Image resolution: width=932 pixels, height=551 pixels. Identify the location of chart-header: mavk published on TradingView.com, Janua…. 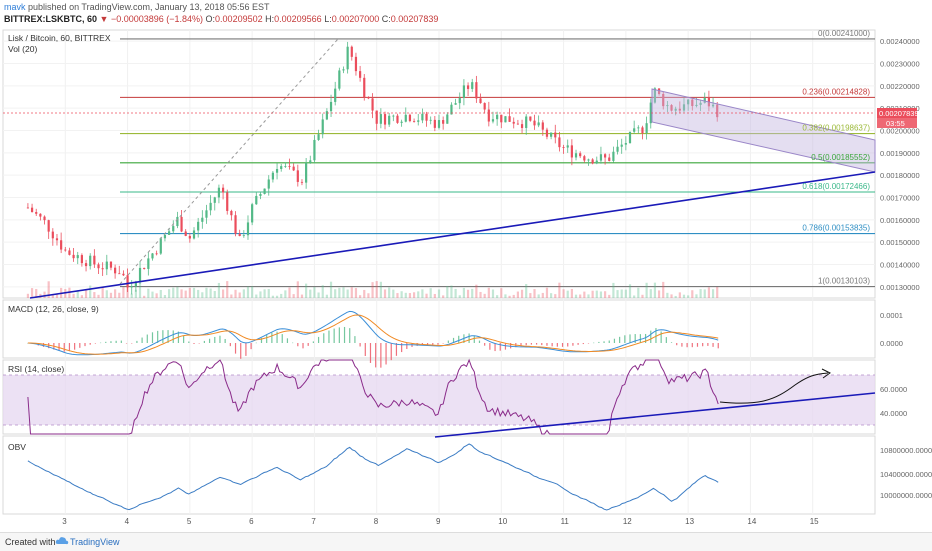
(466, 14).